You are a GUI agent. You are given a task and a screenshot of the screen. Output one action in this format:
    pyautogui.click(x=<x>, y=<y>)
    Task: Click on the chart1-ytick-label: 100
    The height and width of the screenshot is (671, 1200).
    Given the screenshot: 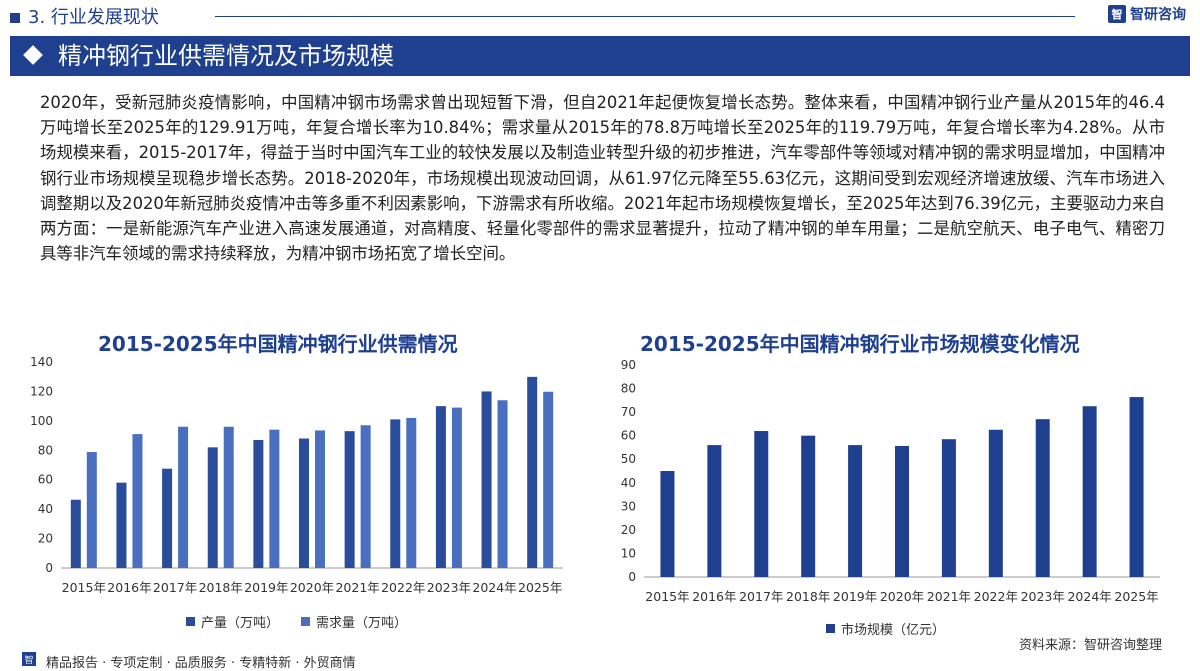 What is the action you would take?
    pyautogui.click(x=41, y=421)
    